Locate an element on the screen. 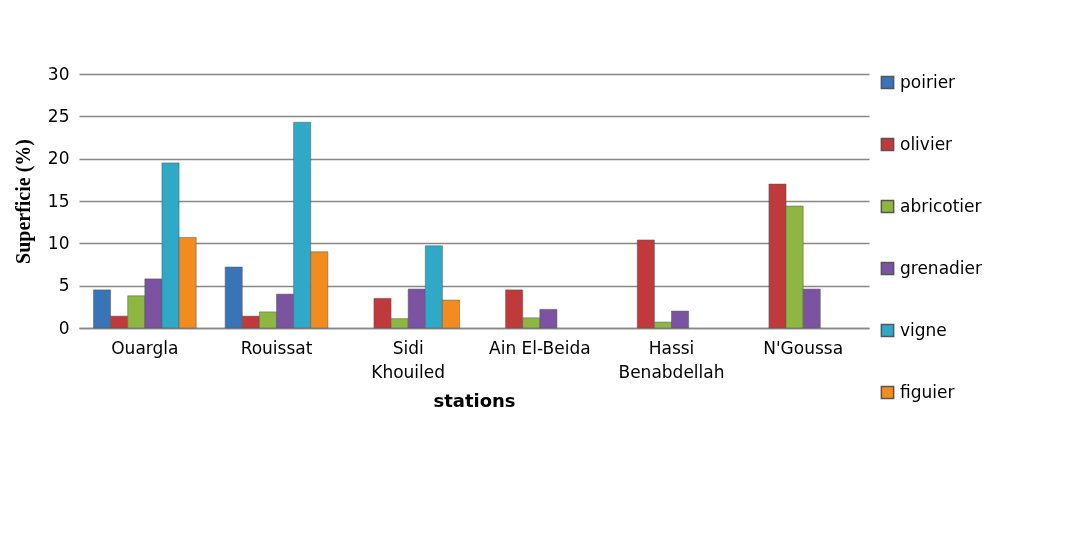  y-axis-title: Superficie (%) is located at coordinates (23, 201).